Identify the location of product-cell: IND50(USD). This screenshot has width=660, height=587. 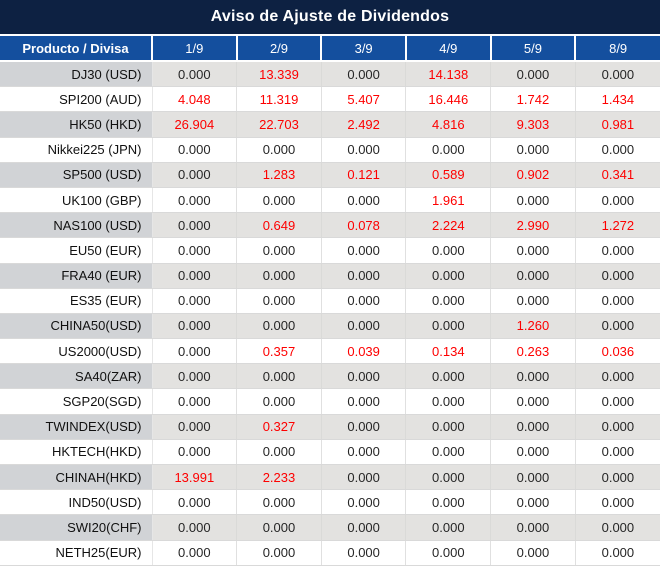
(76, 502).